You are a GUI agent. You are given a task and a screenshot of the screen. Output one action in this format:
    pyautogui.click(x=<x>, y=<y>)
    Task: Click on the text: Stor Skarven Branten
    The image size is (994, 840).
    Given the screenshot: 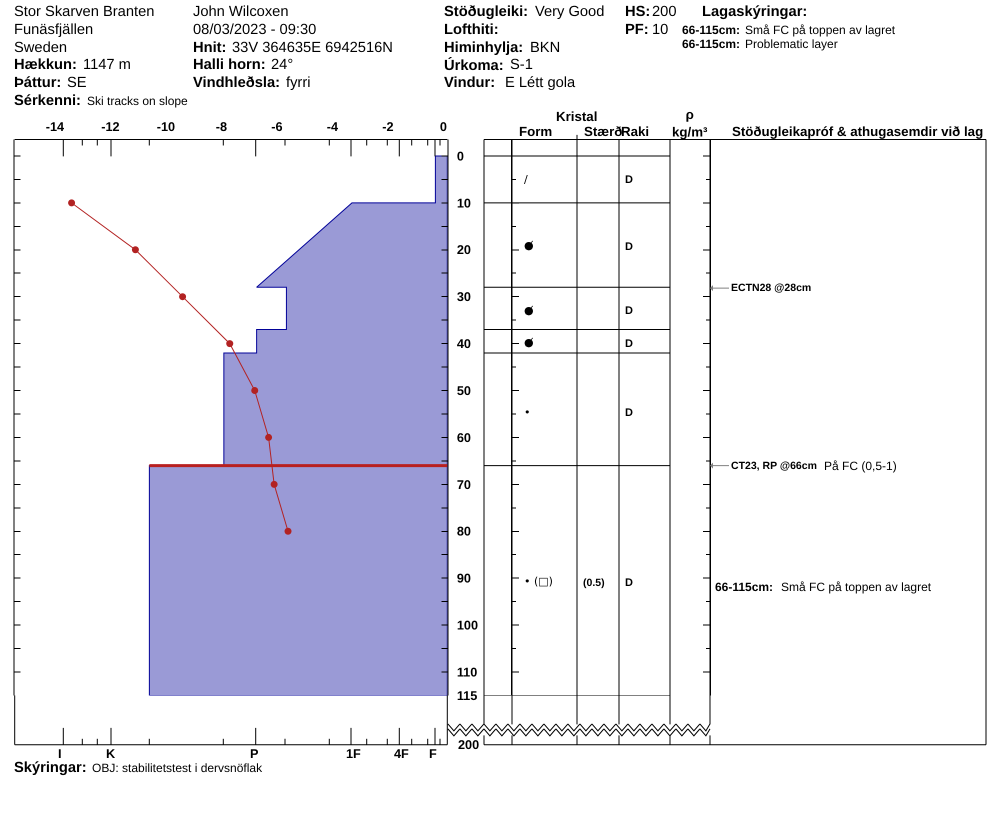 What is the action you would take?
    pyautogui.click(x=84, y=12)
    